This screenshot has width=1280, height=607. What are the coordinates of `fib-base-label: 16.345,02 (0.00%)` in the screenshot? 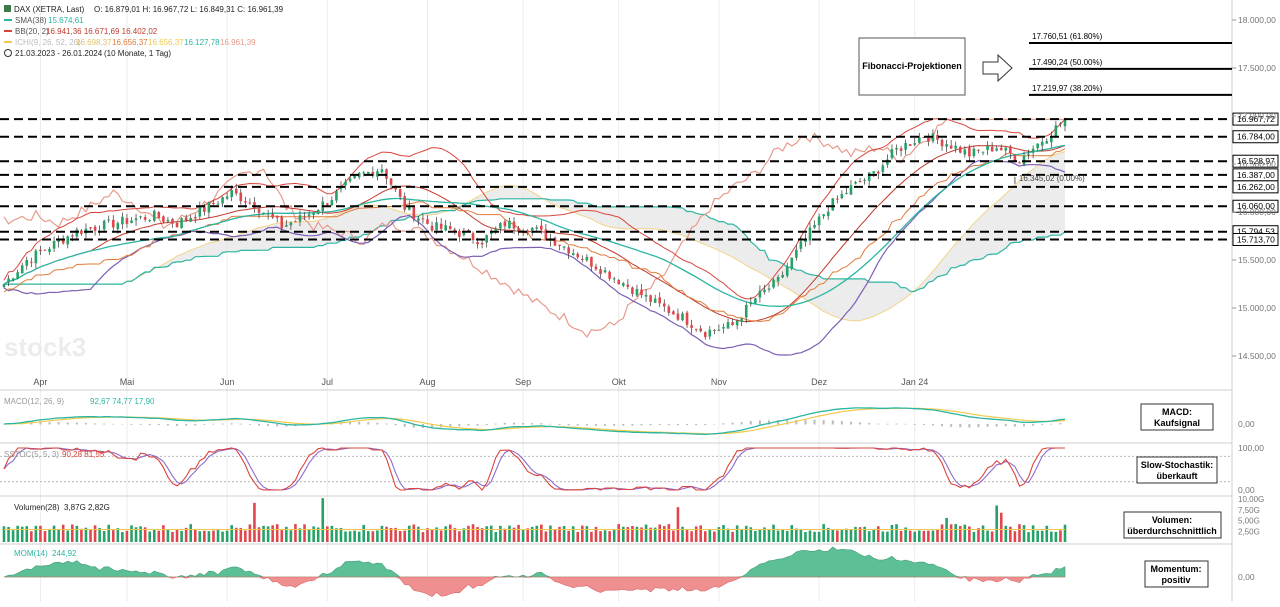 It's located at (1052, 178).